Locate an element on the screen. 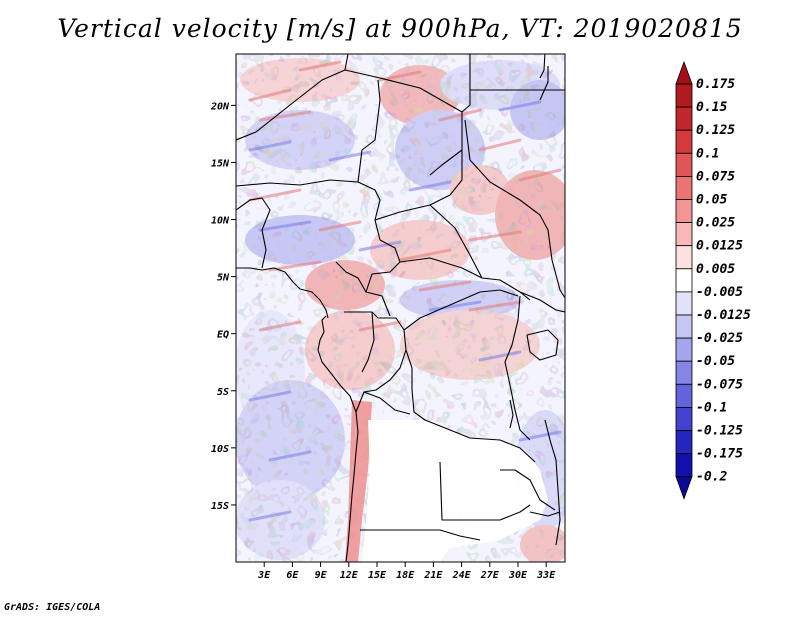  colorbar-label: 0.025 is located at coordinates (715, 223).